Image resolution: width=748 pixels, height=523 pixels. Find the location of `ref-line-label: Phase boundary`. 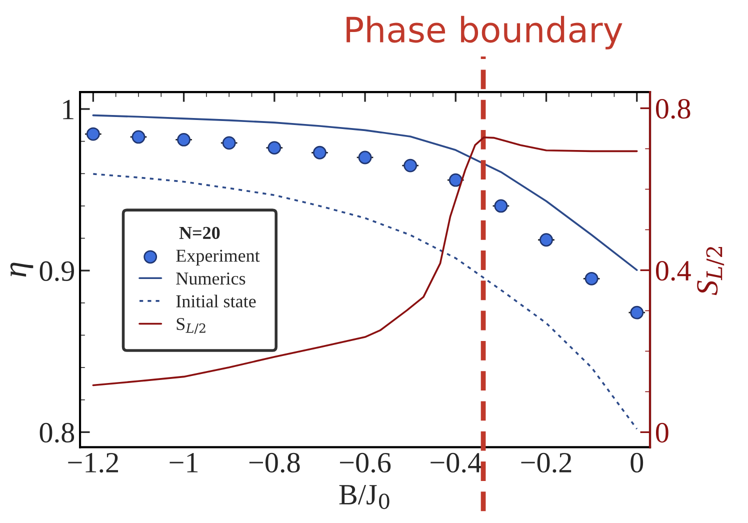

ref-line-label: Phase boundary is located at coordinates (484, 33).